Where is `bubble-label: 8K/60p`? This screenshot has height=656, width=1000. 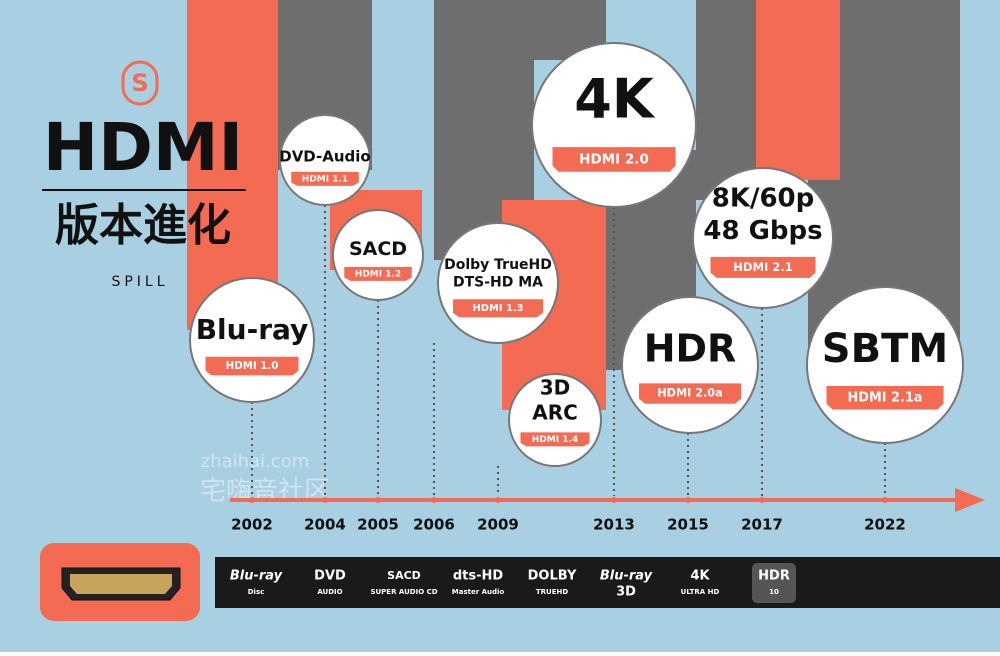
bubble-label: 8K/60p is located at coordinates (763, 199).